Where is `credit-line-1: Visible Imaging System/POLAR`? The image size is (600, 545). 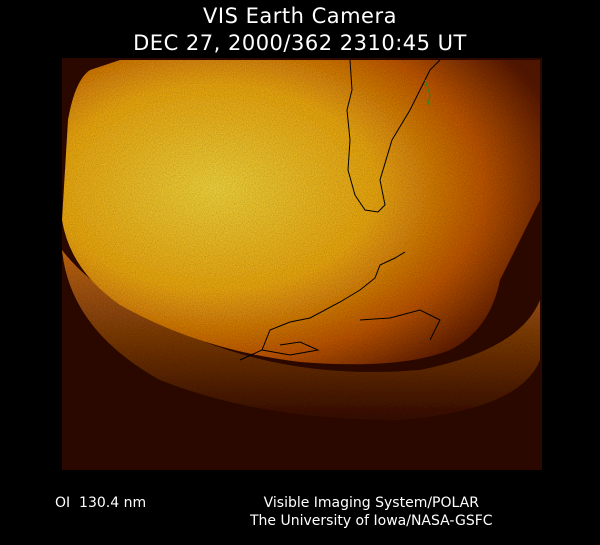
credit-line-1: Visible Imaging System/POLAR is located at coordinates (371, 503).